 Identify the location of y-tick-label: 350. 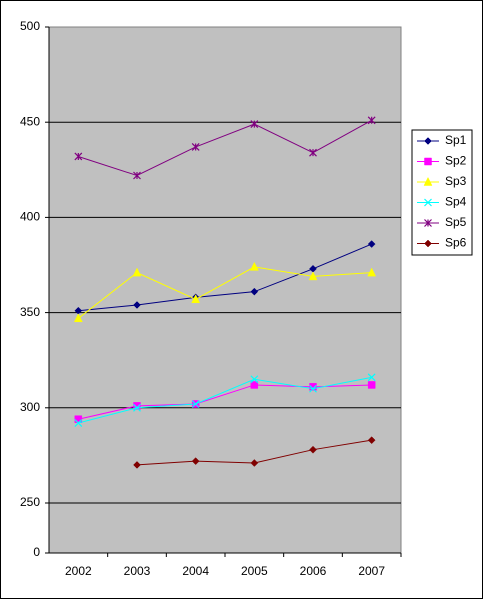
(30, 312).